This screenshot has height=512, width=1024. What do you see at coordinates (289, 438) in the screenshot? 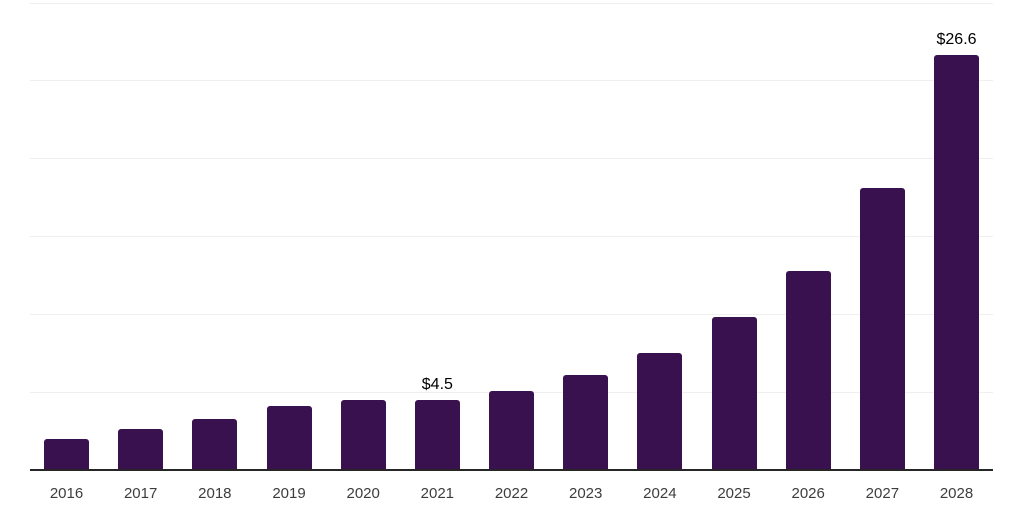
I see `bar-2019` at bounding box center [289, 438].